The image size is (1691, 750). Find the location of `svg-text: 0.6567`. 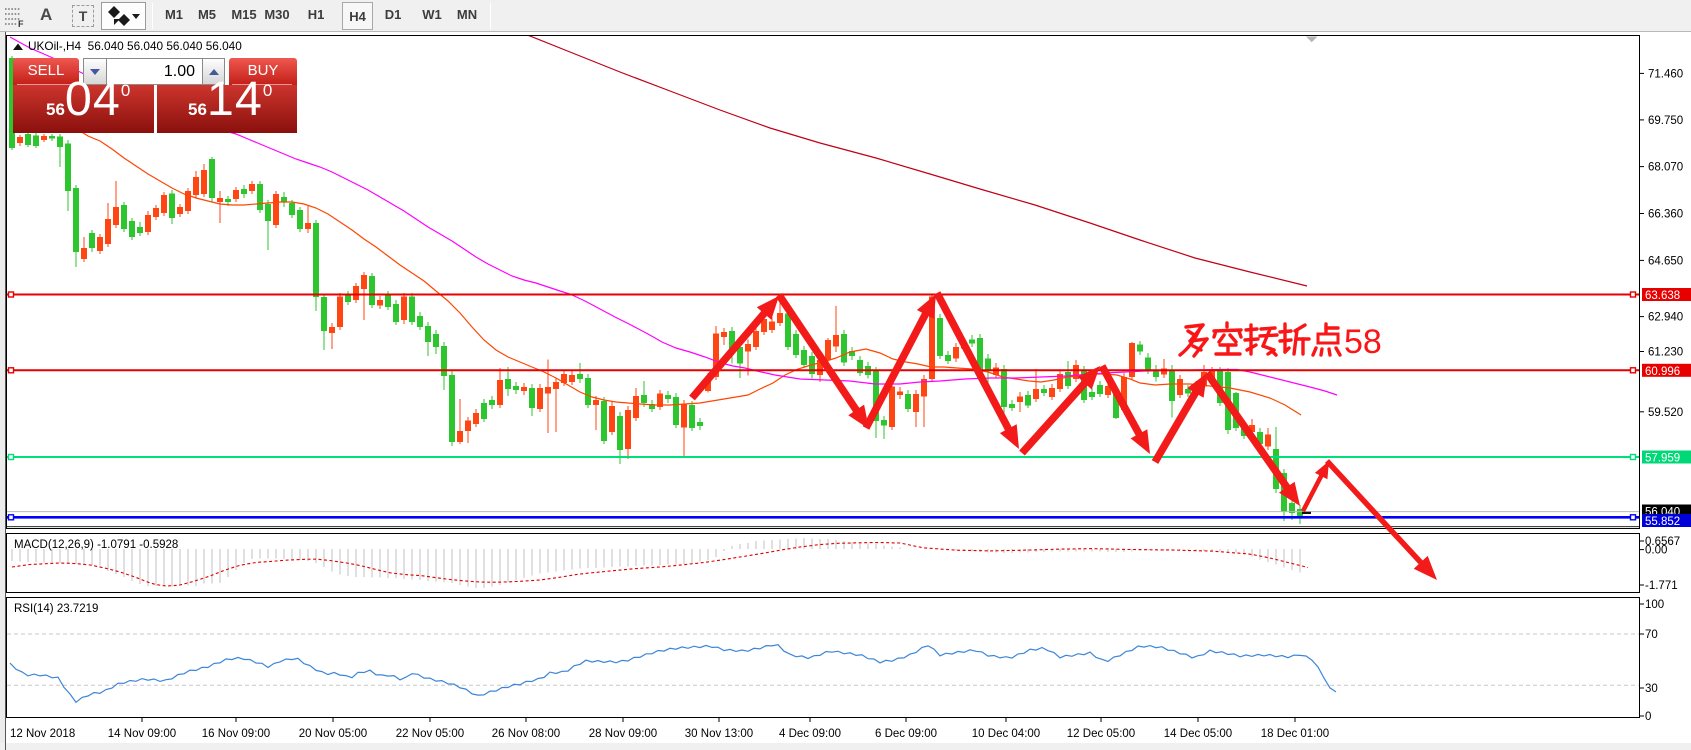

svg-text: 0.6567 is located at coordinates (1662, 542).